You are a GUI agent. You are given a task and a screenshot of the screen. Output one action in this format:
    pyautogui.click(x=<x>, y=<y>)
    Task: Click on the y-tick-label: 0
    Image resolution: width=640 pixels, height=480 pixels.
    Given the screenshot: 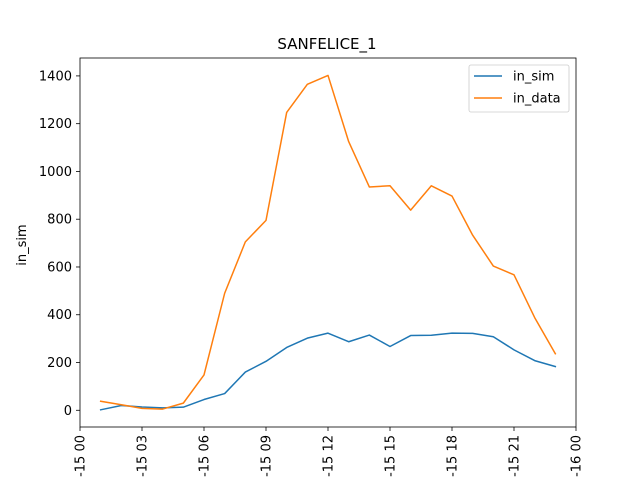 What is the action you would take?
    pyautogui.click(x=68, y=411)
    